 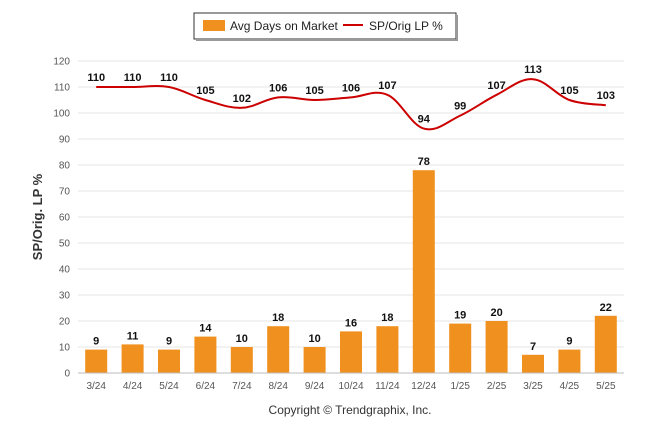 What do you see at coordinates (606, 96) in the screenshot?
I see `line-value-label: 103` at bounding box center [606, 96].